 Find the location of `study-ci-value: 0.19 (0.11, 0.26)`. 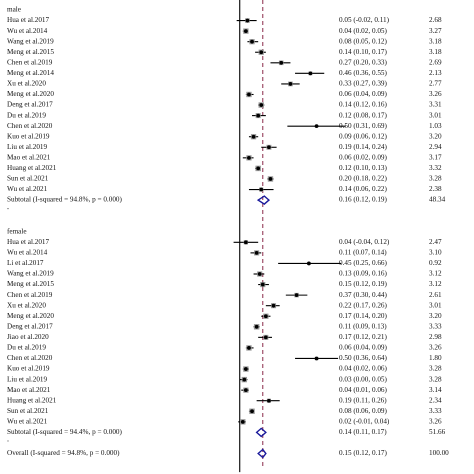

study-ci-value: 0.19 (0.11, 0.26) is located at coordinates (363, 400).